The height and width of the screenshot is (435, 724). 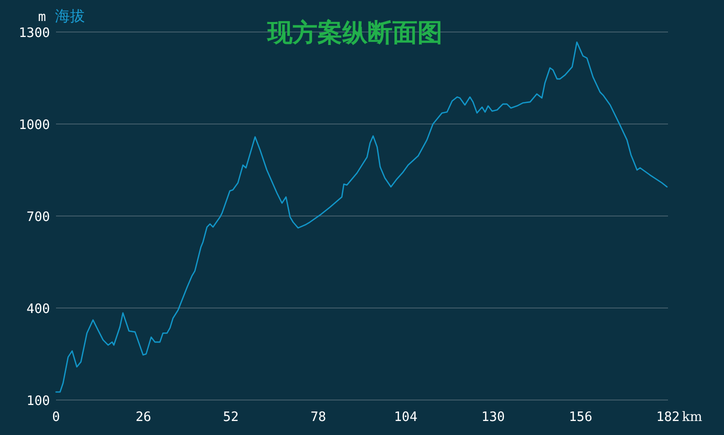 What do you see at coordinates (38, 401) in the screenshot?
I see `y-tick-label: 100` at bounding box center [38, 401].